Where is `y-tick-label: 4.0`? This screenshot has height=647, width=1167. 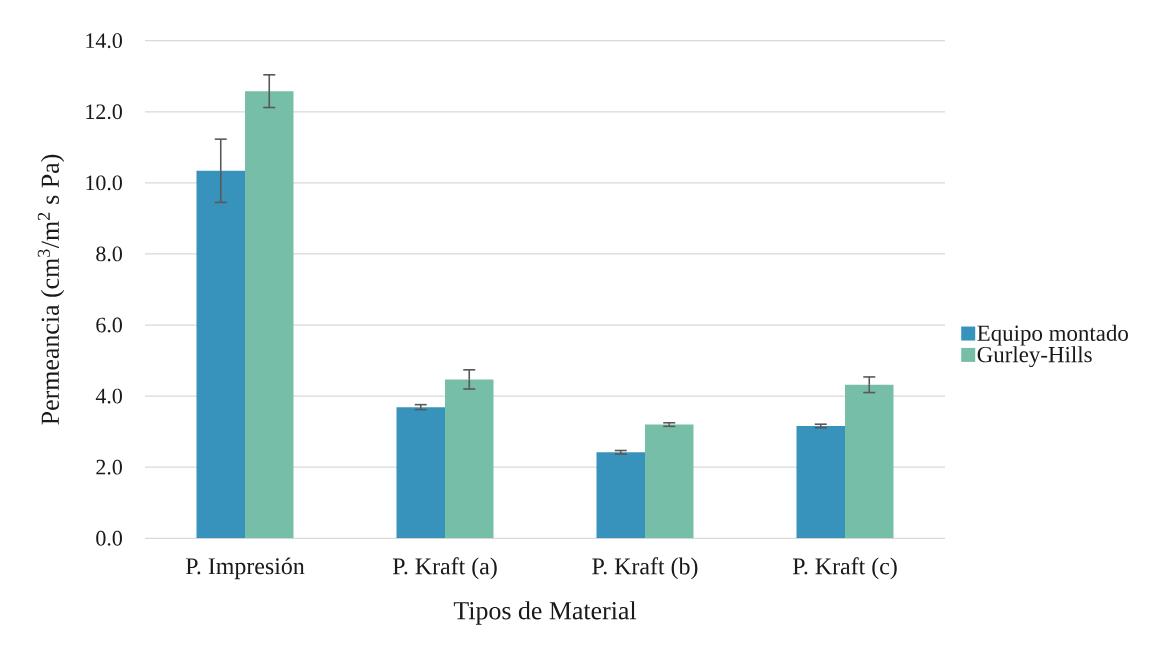
y-tick-label: 4.0 is located at coordinates (108, 396).